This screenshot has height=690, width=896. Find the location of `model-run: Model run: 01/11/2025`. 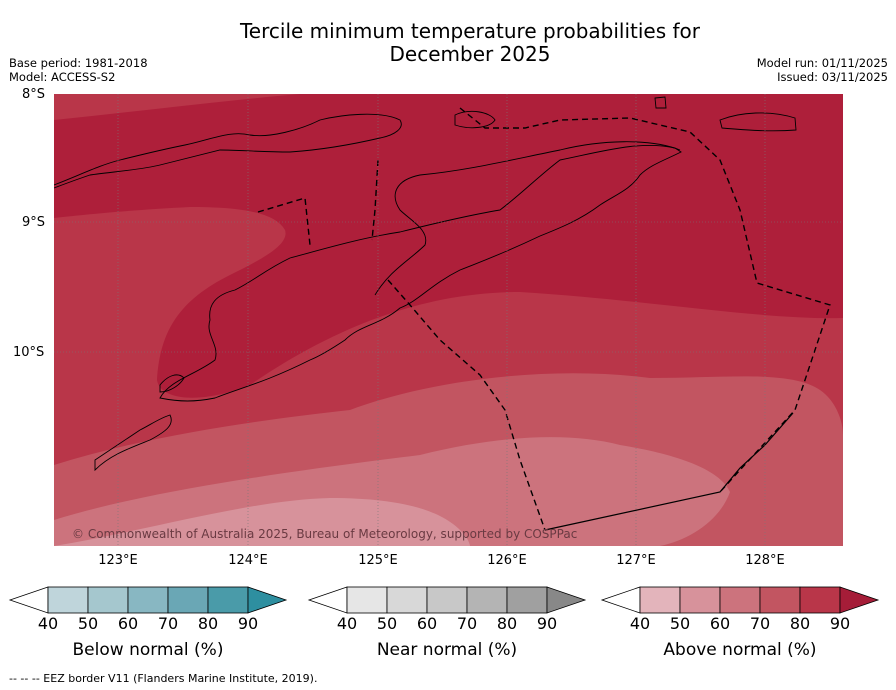

model-run: Model run: 01/11/2025 is located at coordinates (822, 63).